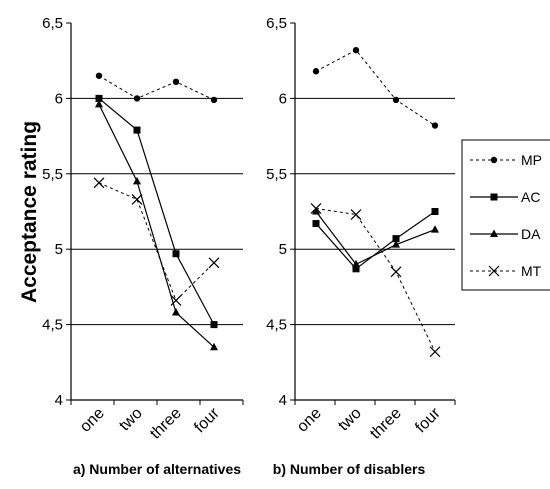 The image size is (550, 489). What do you see at coordinates (531, 160) in the screenshot?
I see `legend-label-mp: MP` at bounding box center [531, 160].